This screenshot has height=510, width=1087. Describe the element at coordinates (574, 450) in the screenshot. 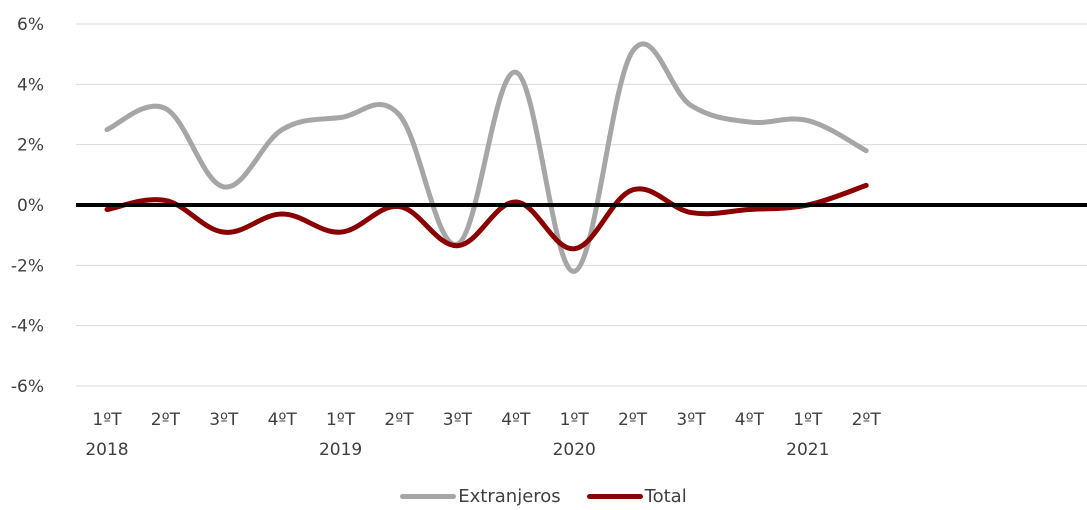

I see `x-year-label: 2020` at that location.